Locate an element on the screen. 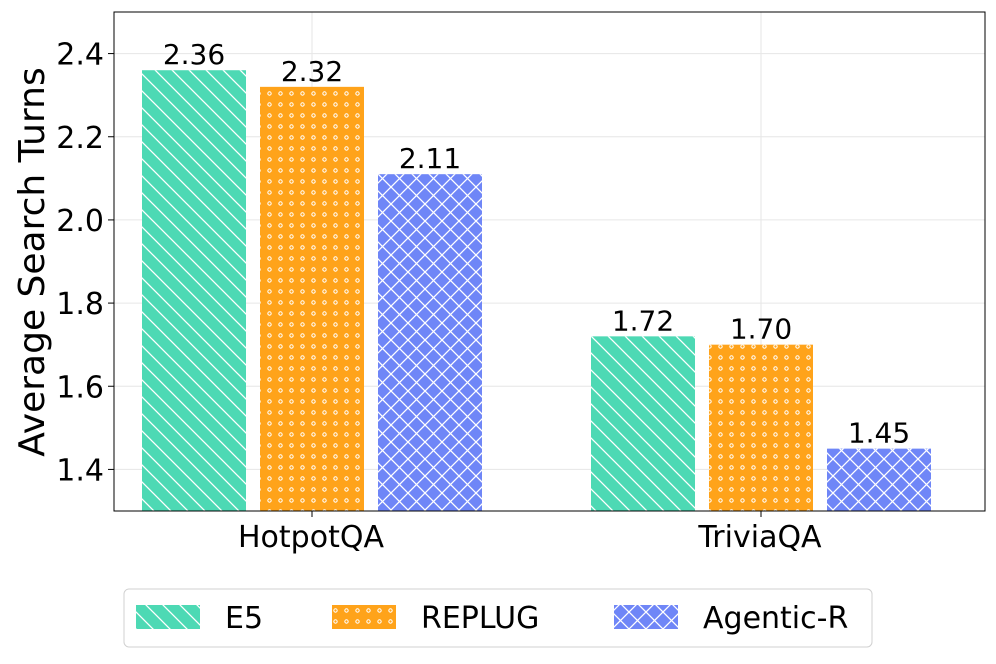 This screenshot has height=664, width=996. legend-entry-agentic-r: Agentic-R is located at coordinates (731, 618).